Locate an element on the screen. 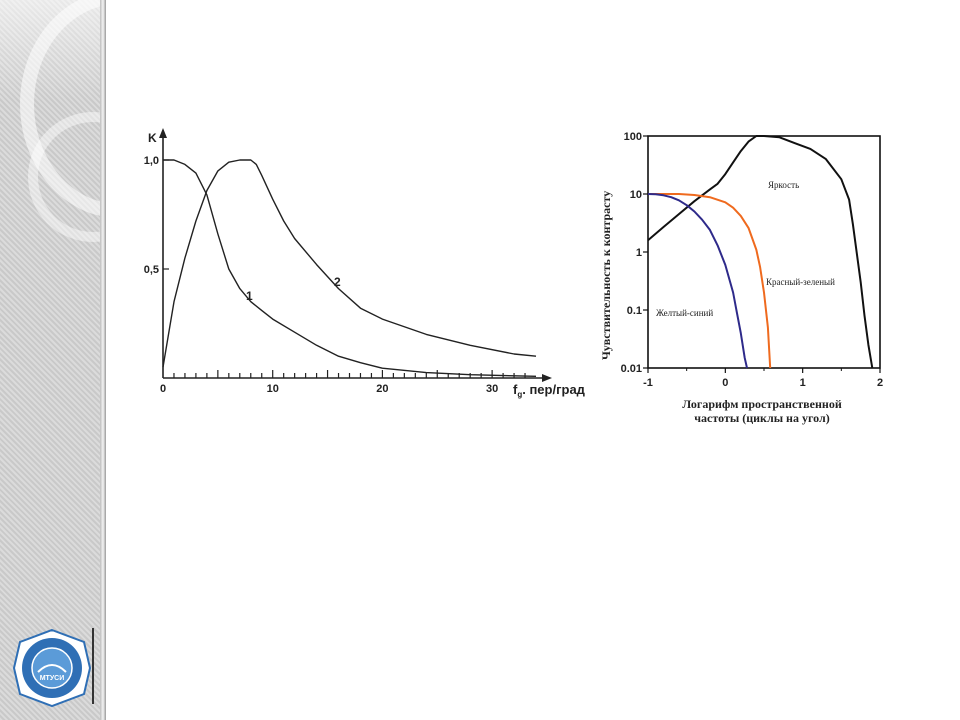 The image size is (960, 720). csf-x-axis-label-line1: Логарифм пространственной is located at coordinates (762, 404).